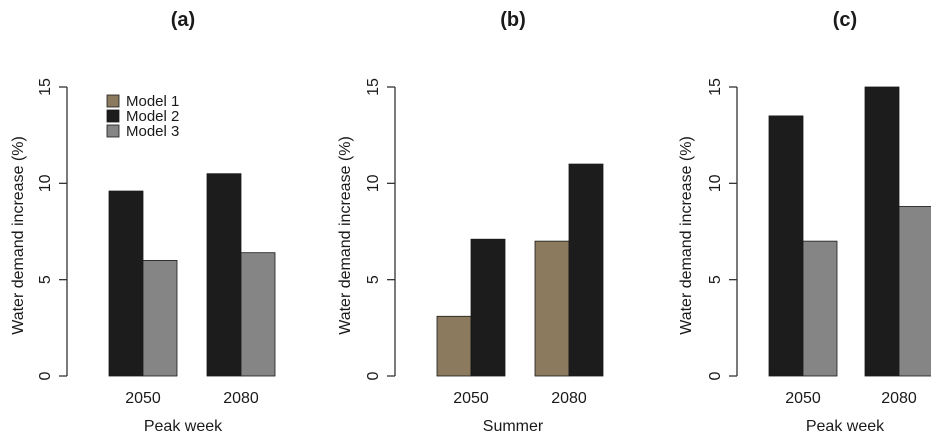 The height and width of the screenshot is (437, 931). Describe the element at coordinates (183, 20) in the screenshot. I see `panel-title: (a)` at that location.